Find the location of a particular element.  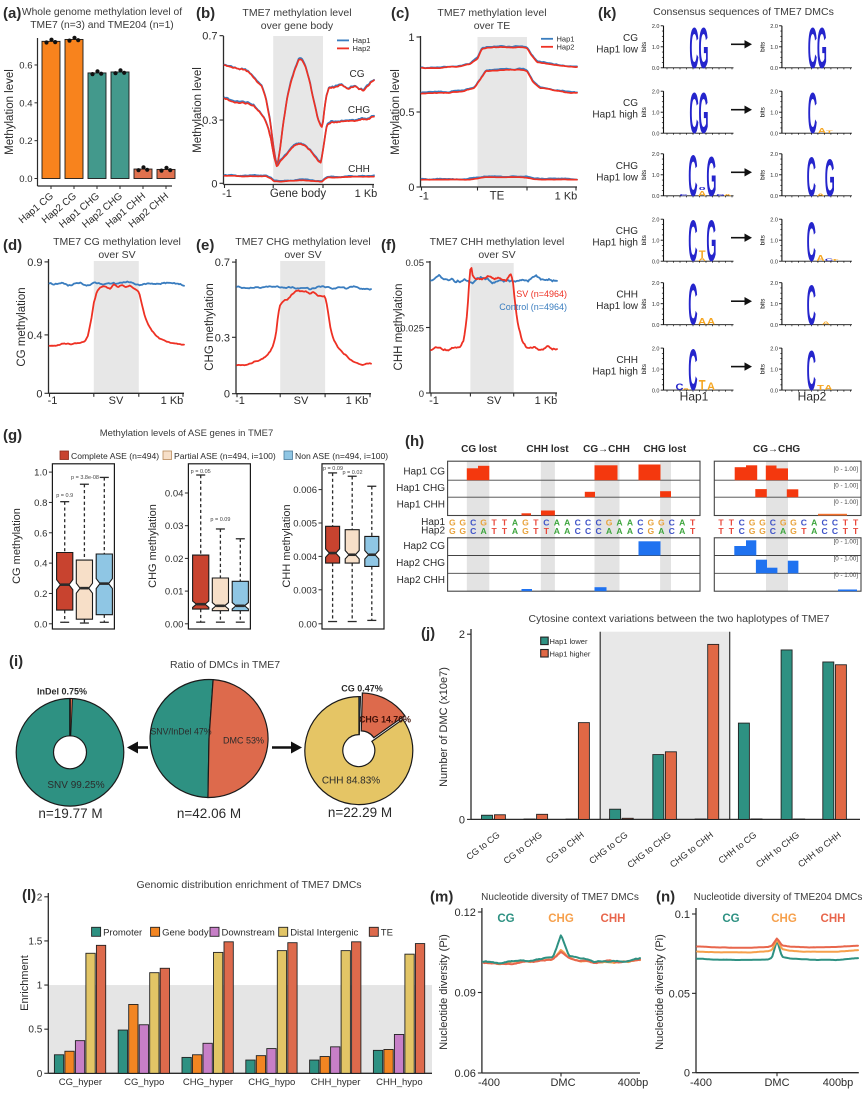

svg-text: (e) is located at coordinates (205, 245).